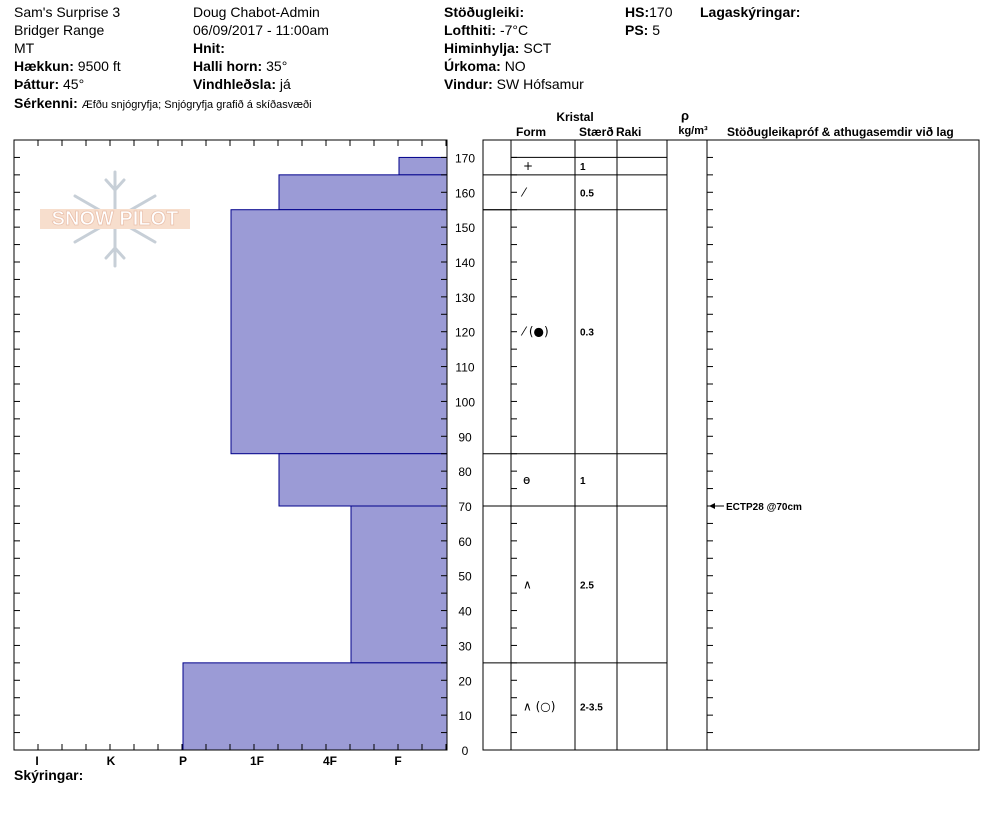 The image size is (994, 840). I want to click on features-label: Sérkenni:, so click(46, 103).